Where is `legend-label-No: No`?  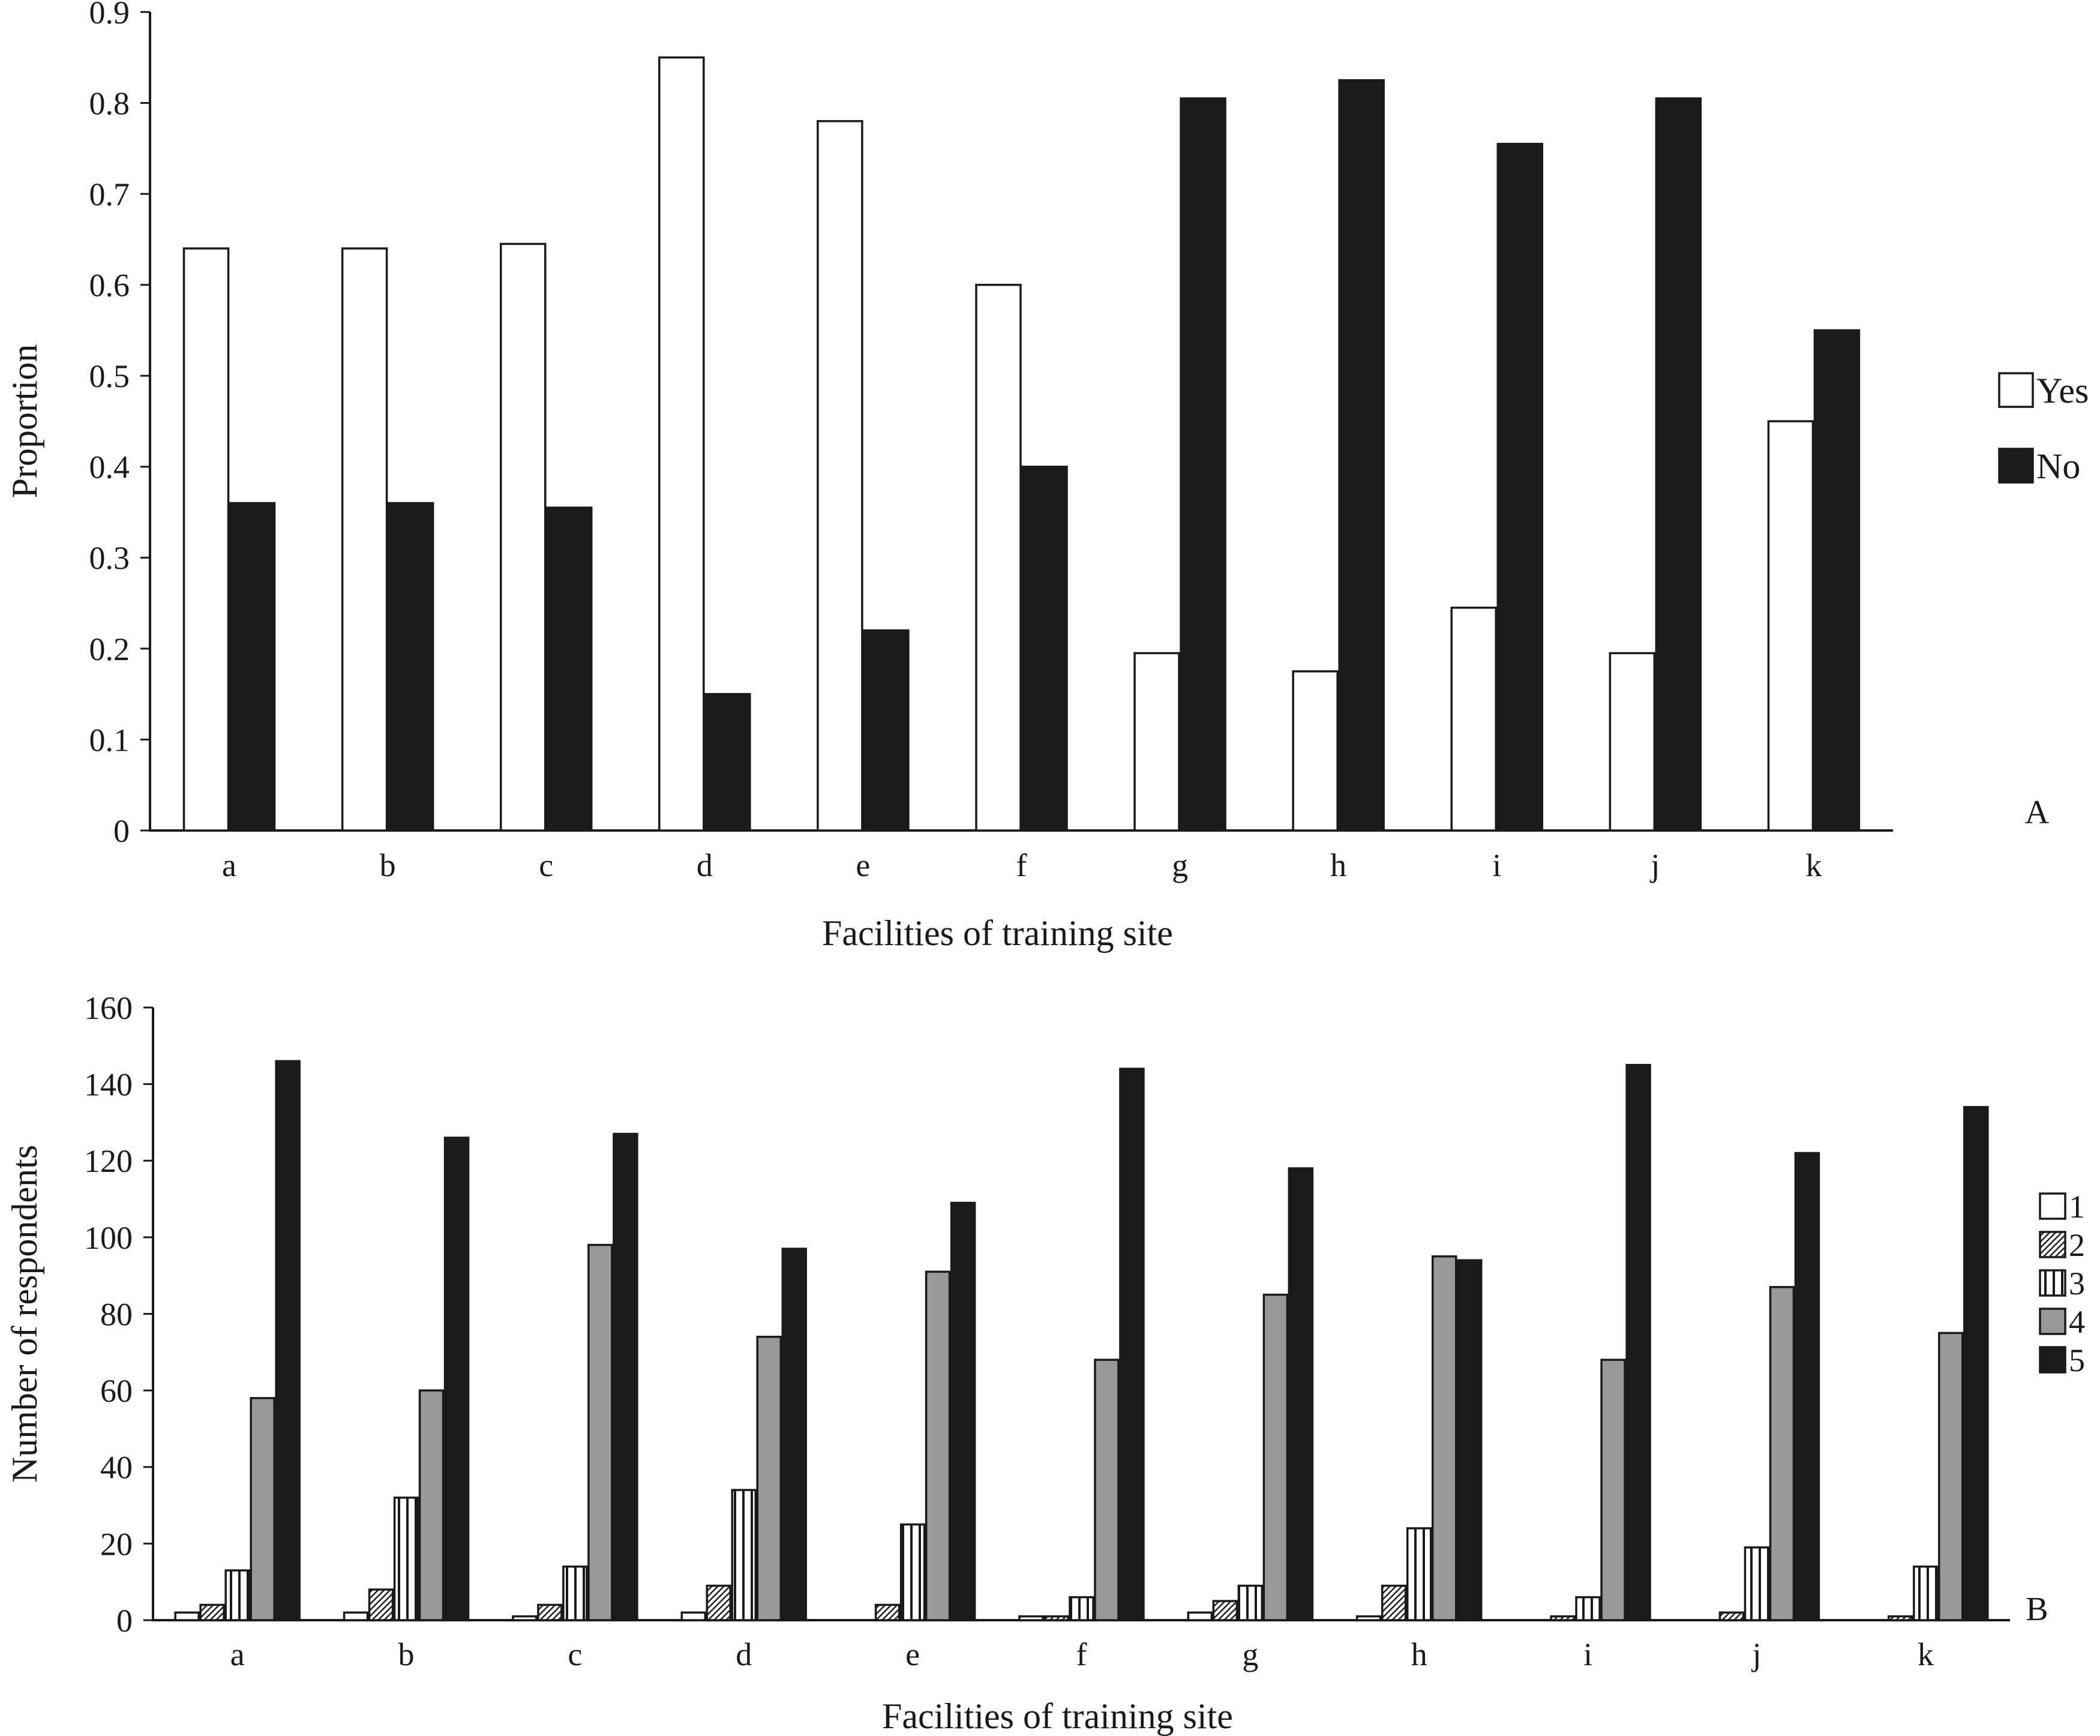 legend-label-No: No is located at coordinates (2058, 466).